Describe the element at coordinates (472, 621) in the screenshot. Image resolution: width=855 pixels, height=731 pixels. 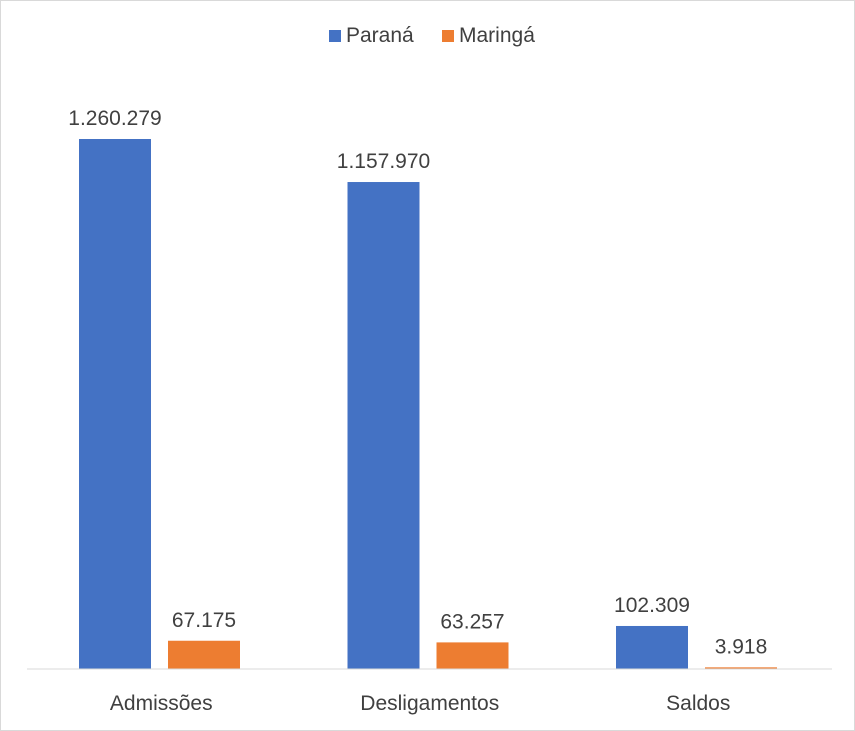
I see `data-label-maringa-desligamentos: 63.257` at that location.